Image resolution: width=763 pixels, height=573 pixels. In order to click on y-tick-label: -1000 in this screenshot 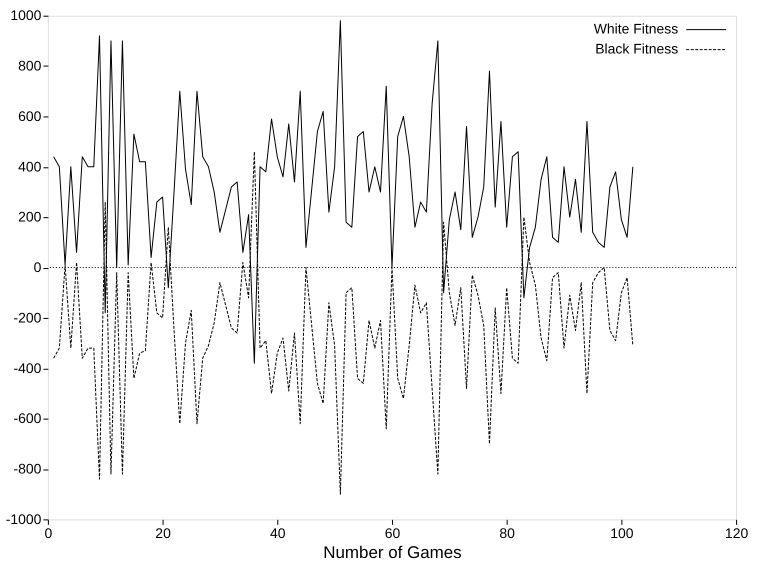, I will do `click(24, 518)`.